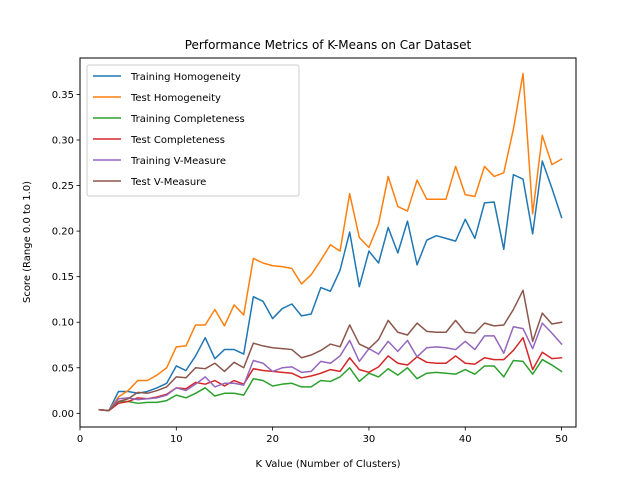  Describe the element at coordinates (168, 182) in the screenshot. I see `legend-label-5: Test V-Measure` at that location.